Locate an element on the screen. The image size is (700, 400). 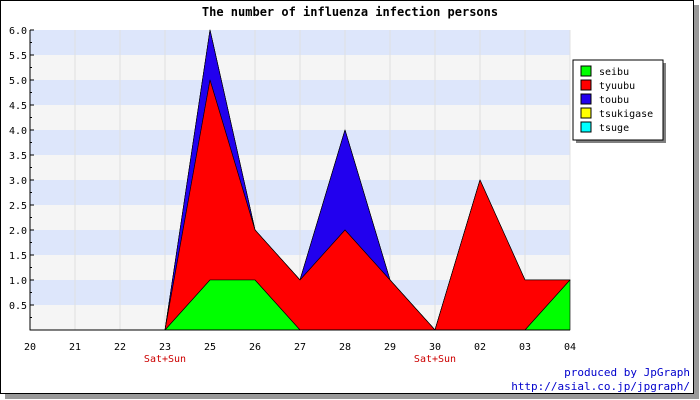
y-tick-label: 1.0 is located at coordinates (18, 281).